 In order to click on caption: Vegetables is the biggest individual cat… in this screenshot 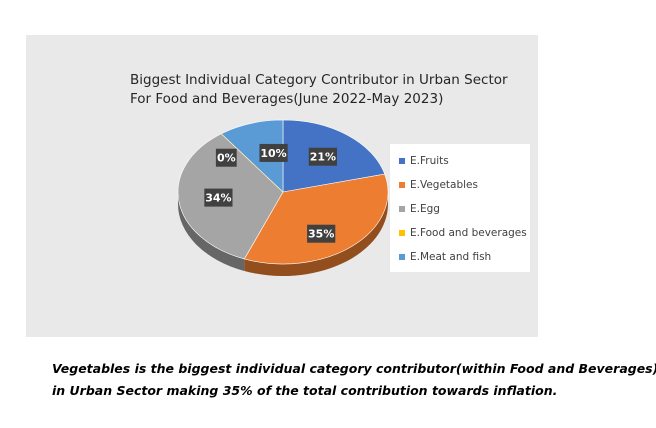, I will do `click(354, 380)`.